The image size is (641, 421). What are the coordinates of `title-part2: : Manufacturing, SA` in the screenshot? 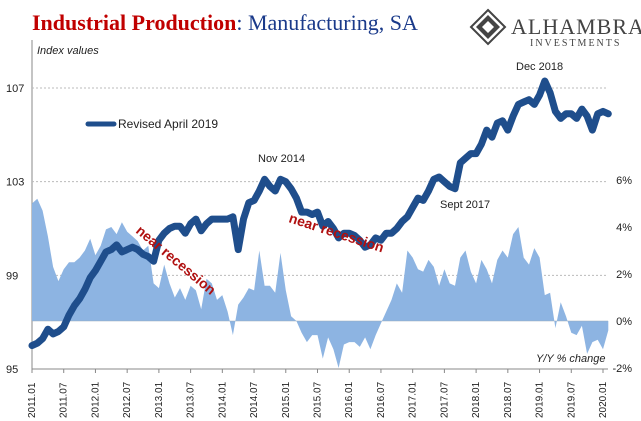 It's located at (327, 22).